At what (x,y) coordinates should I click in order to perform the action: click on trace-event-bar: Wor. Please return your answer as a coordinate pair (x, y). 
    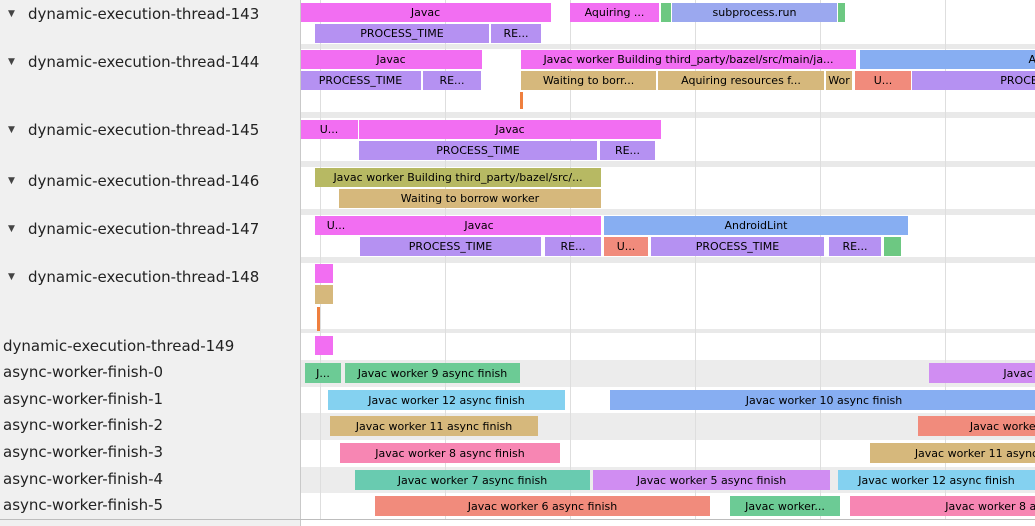
    Looking at the image, I should click on (839, 80).